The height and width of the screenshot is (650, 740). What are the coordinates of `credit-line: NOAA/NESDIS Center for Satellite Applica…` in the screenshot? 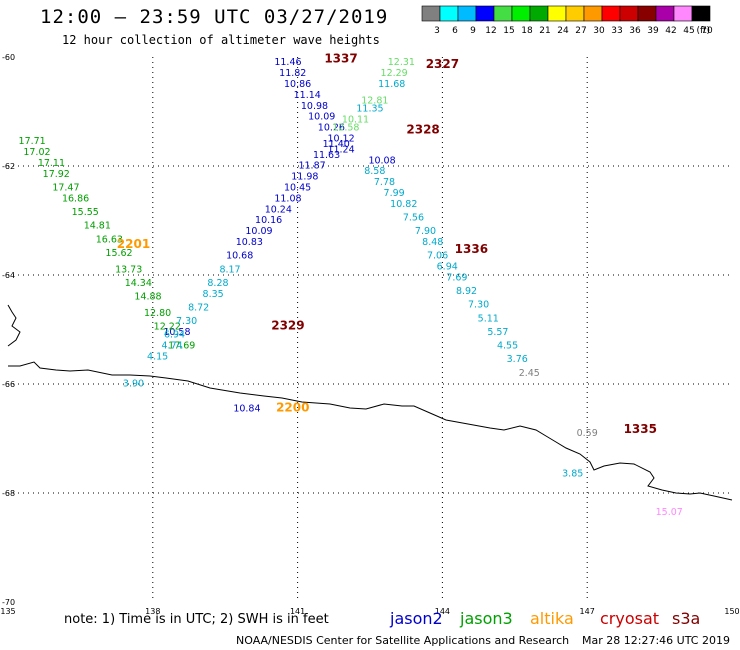 It's located at (403, 640).